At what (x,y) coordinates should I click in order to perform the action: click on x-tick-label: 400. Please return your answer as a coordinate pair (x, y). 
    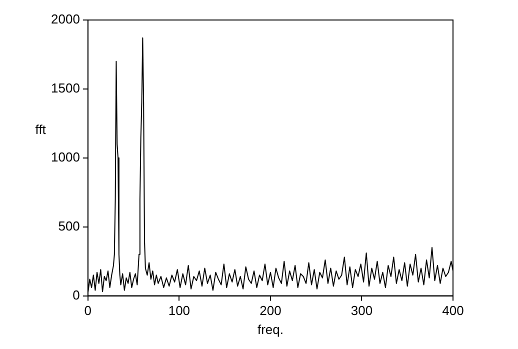
    Looking at the image, I should click on (453, 310).